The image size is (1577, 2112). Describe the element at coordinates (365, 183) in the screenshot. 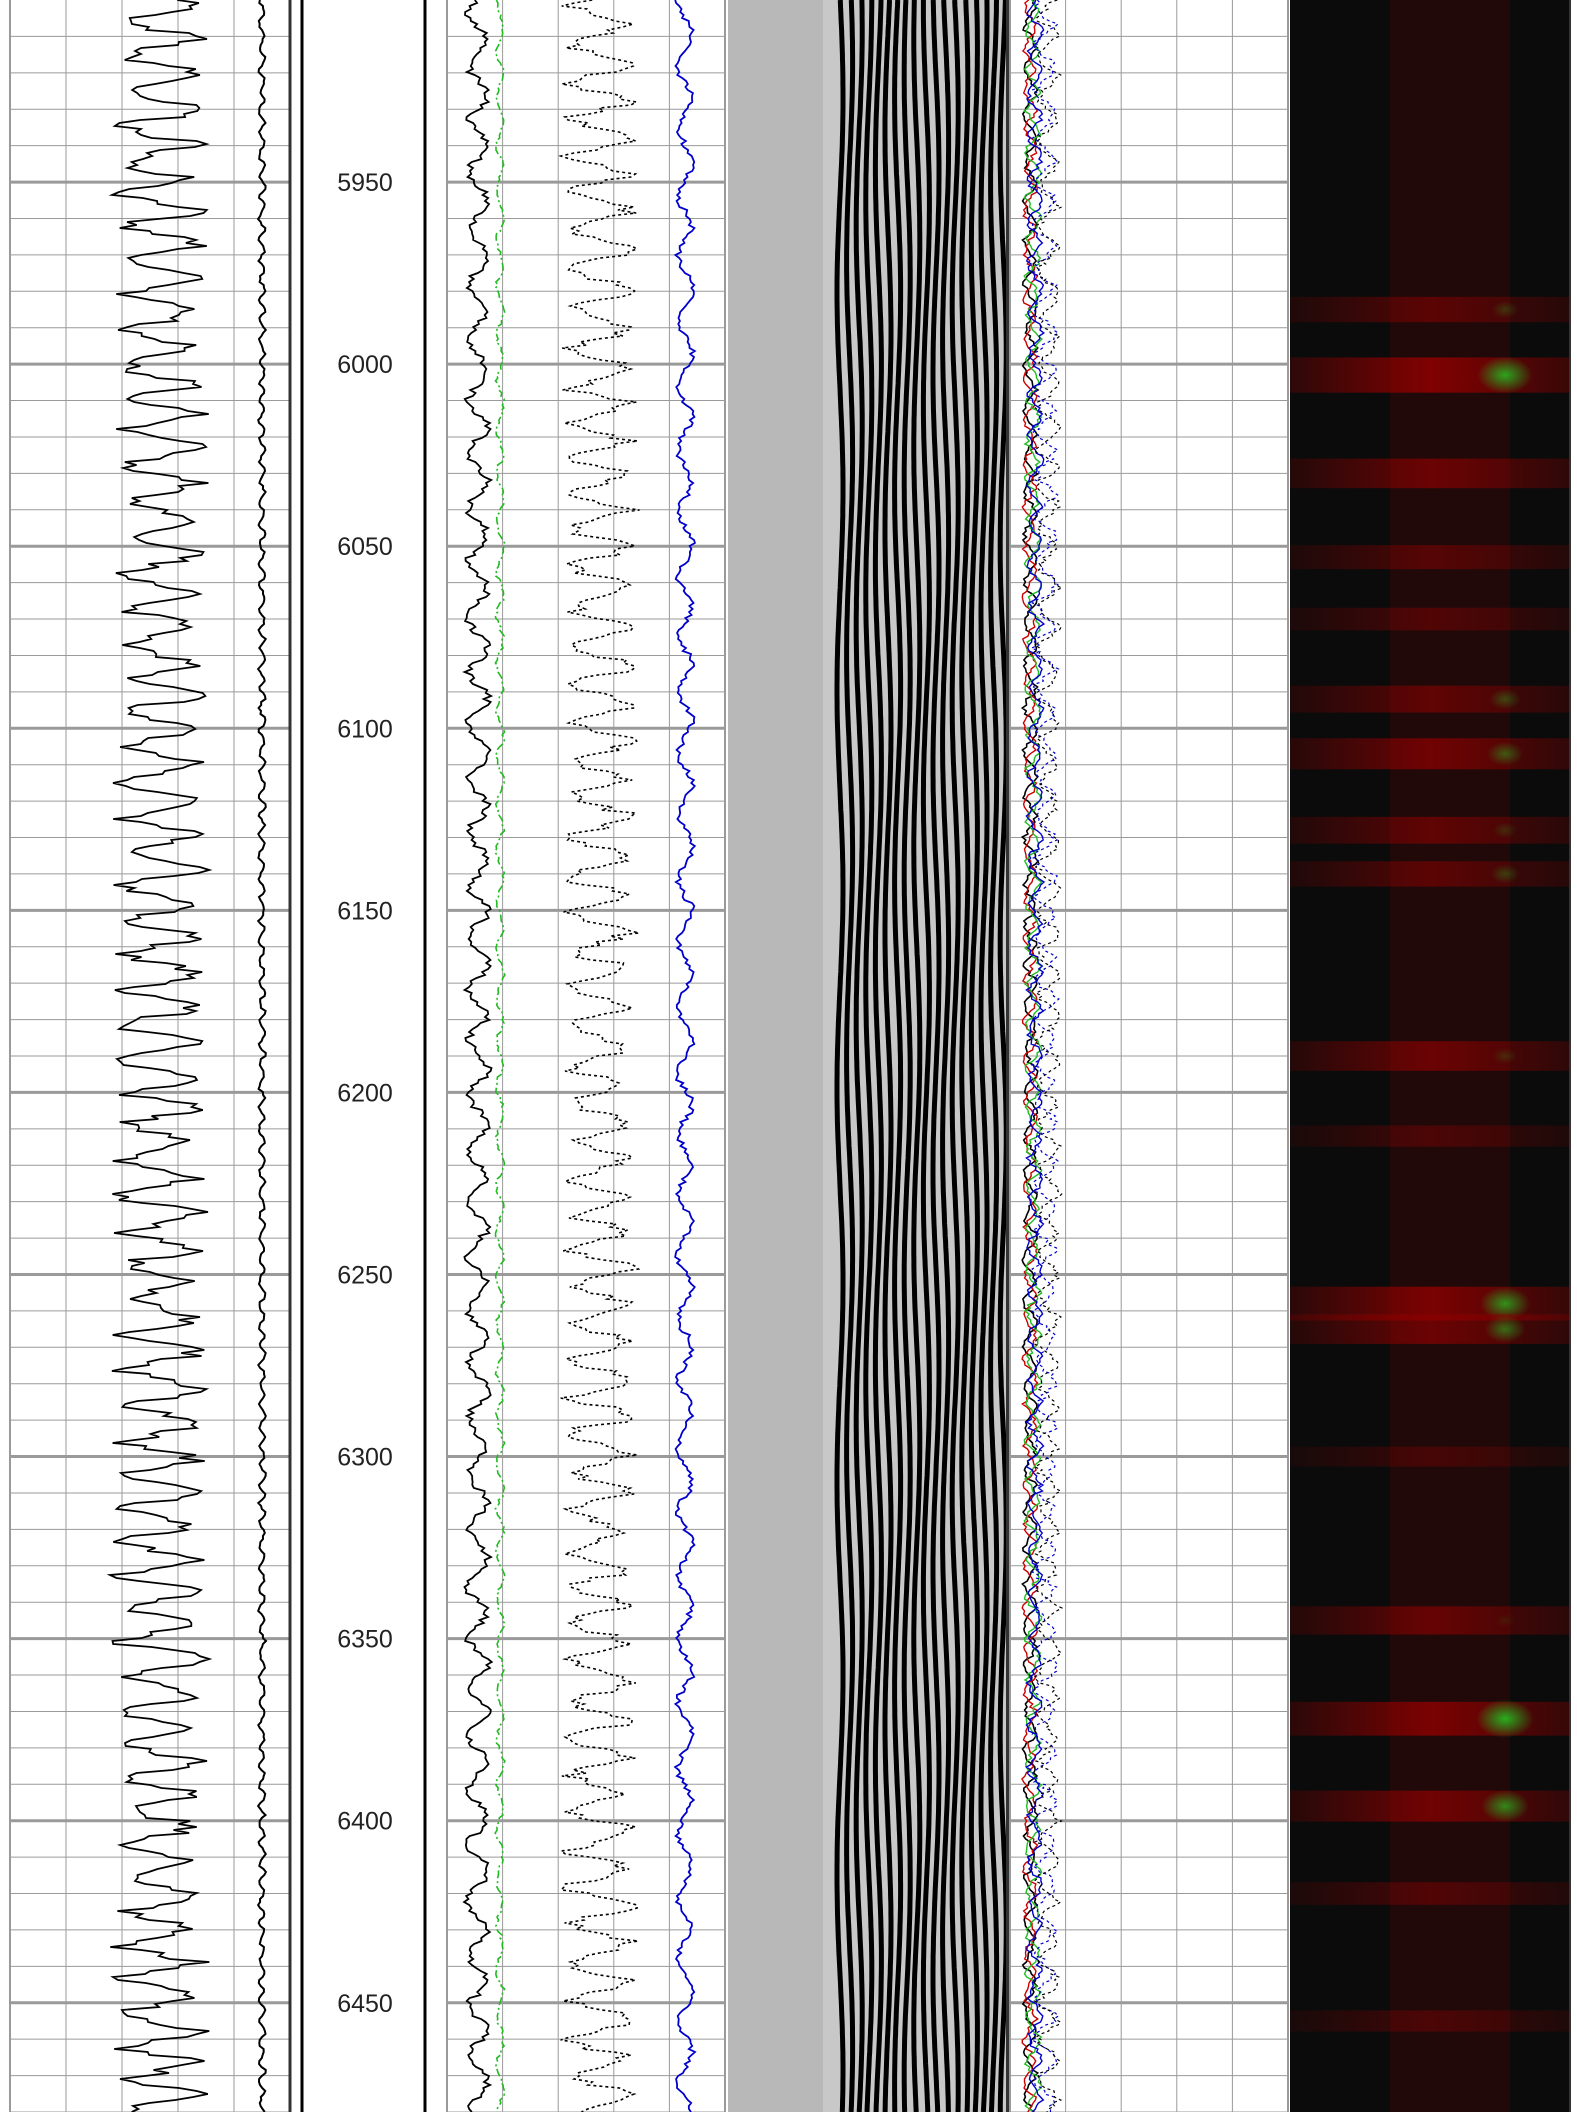

I see `depth-tick-label: 5950` at that location.